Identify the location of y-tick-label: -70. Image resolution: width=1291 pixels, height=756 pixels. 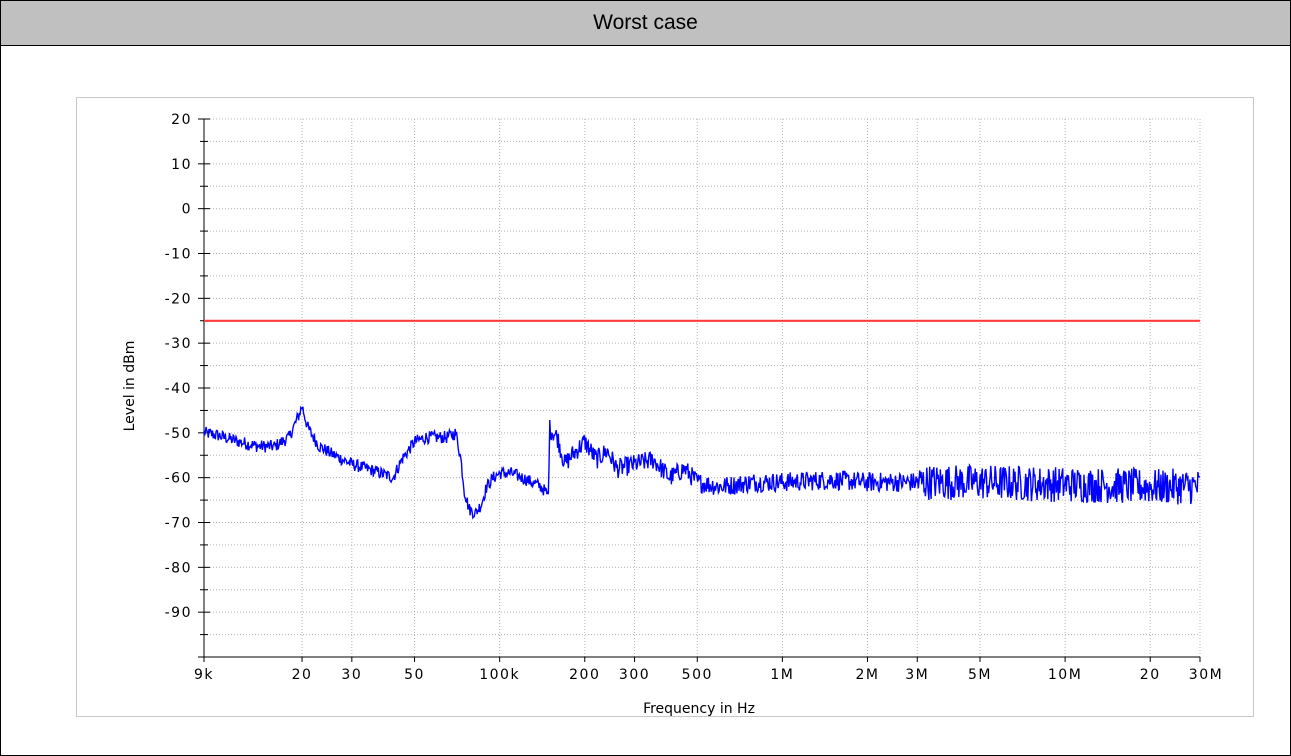
(178, 524).